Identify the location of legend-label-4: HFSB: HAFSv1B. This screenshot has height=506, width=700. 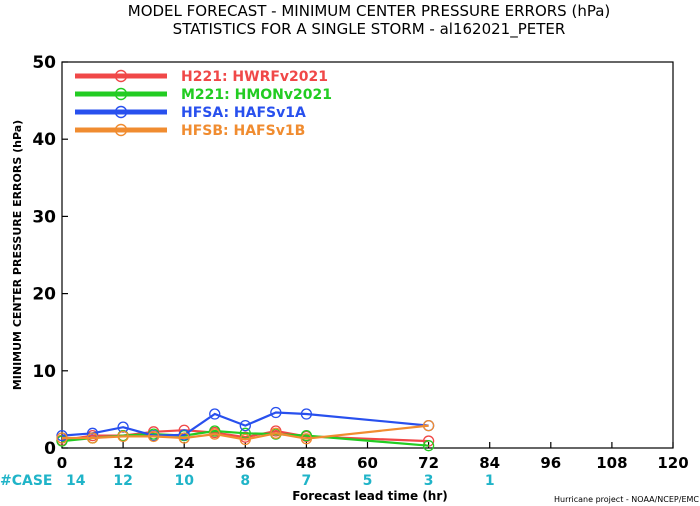
(243, 131).